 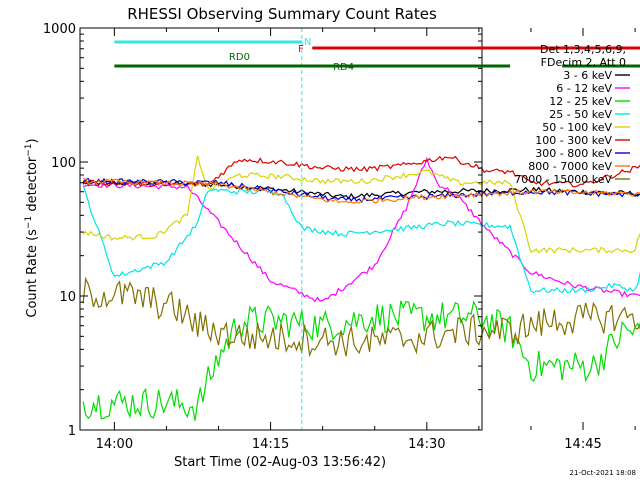 What do you see at coordinates (63, 163) in the screenshot?
I see `y-tick-label: 100` at bounding box center [63, 163].